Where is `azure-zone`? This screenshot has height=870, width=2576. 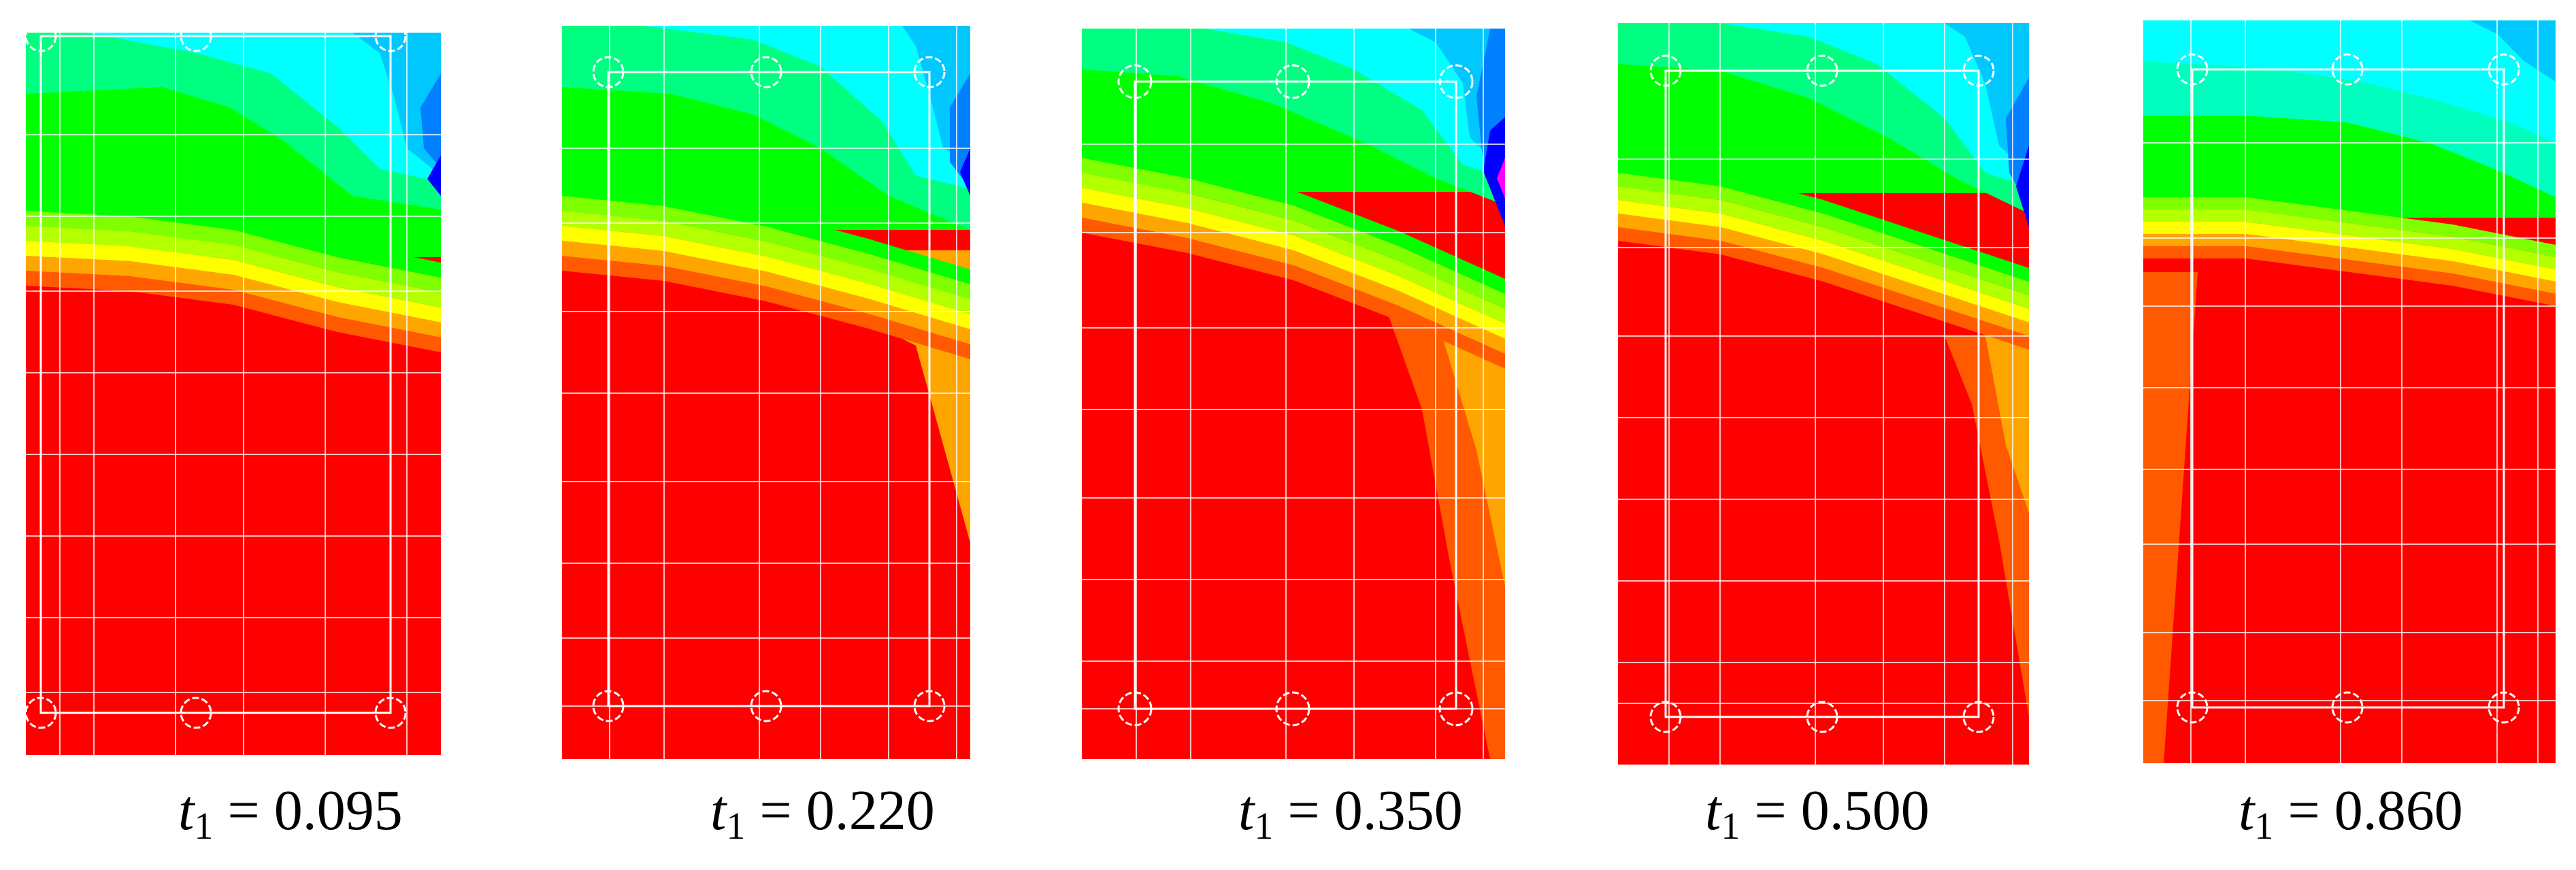 azure-zone is located at coordinates (431, 121).